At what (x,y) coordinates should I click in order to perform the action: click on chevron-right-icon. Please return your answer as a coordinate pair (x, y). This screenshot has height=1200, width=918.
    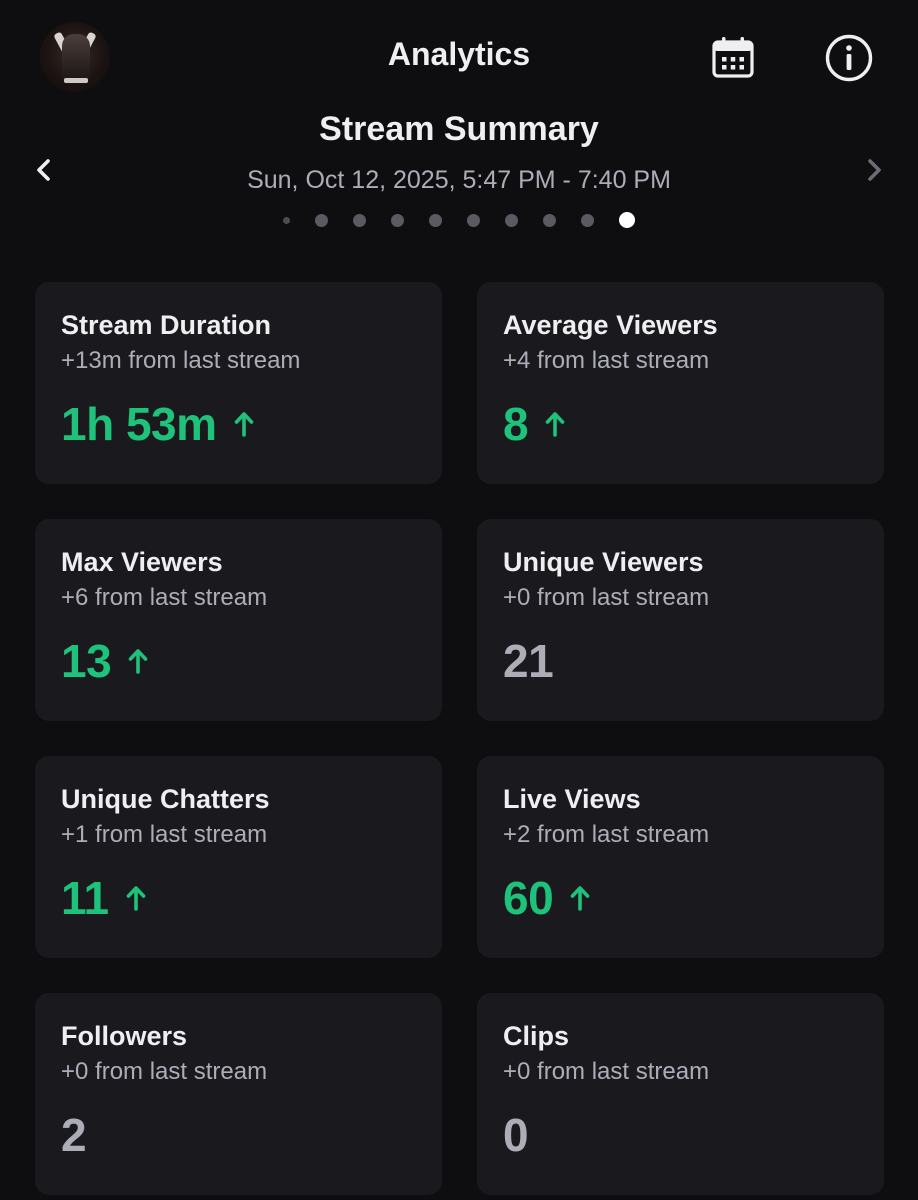
    Looking at the image, I should click on (874, 170).